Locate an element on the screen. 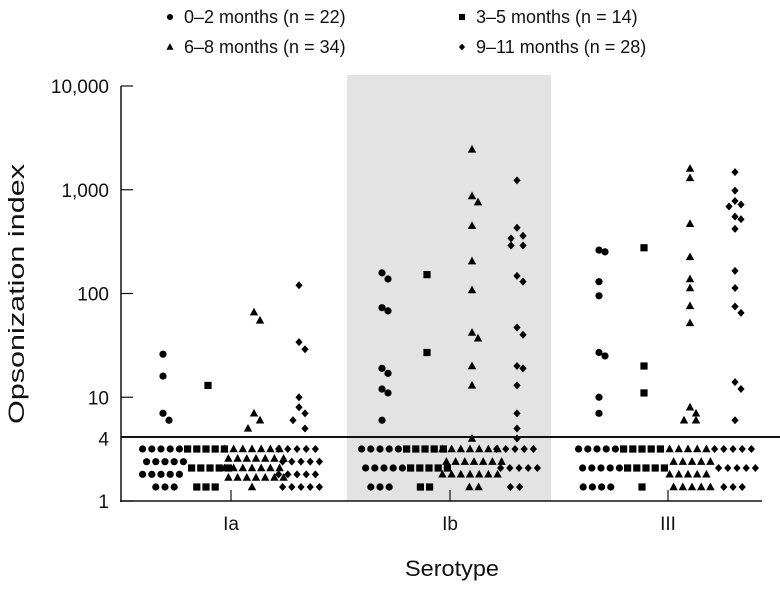  x-tick-label: Ib is located at coordinates (450, 524).